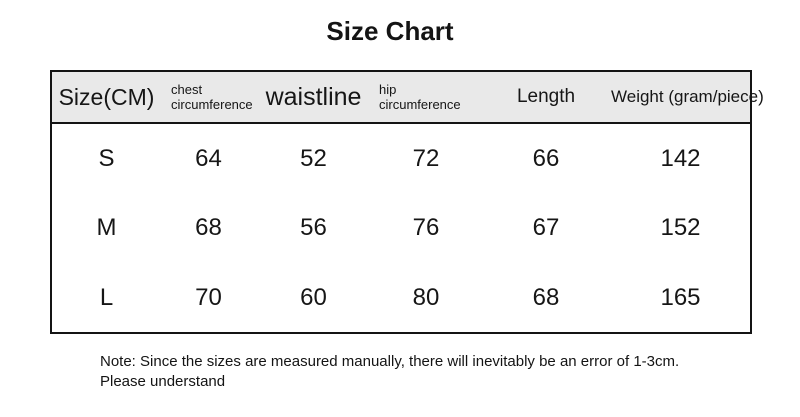 This screenshot has width=800, height=417. Describe the element at coordinates (208, 227) in the screenshot. I see `cell-chest: 68` at that location.